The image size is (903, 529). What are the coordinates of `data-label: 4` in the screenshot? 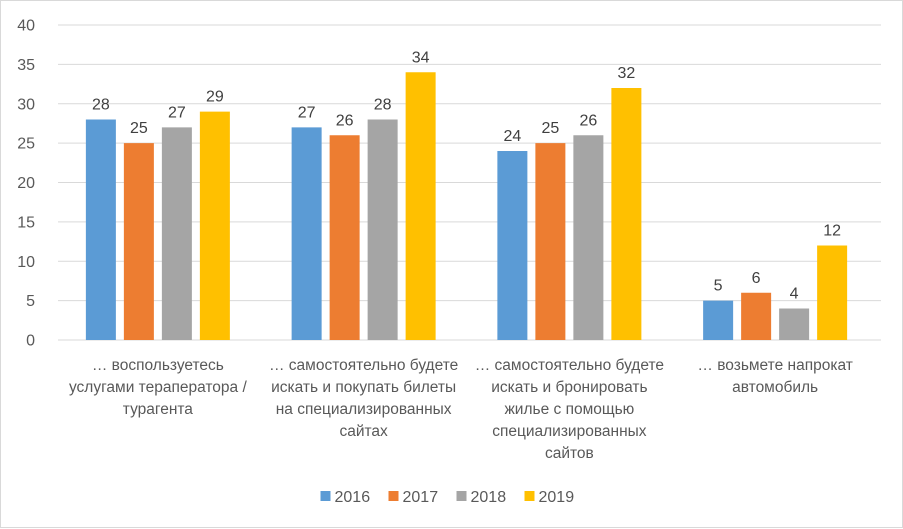 It's located at (794, 294).